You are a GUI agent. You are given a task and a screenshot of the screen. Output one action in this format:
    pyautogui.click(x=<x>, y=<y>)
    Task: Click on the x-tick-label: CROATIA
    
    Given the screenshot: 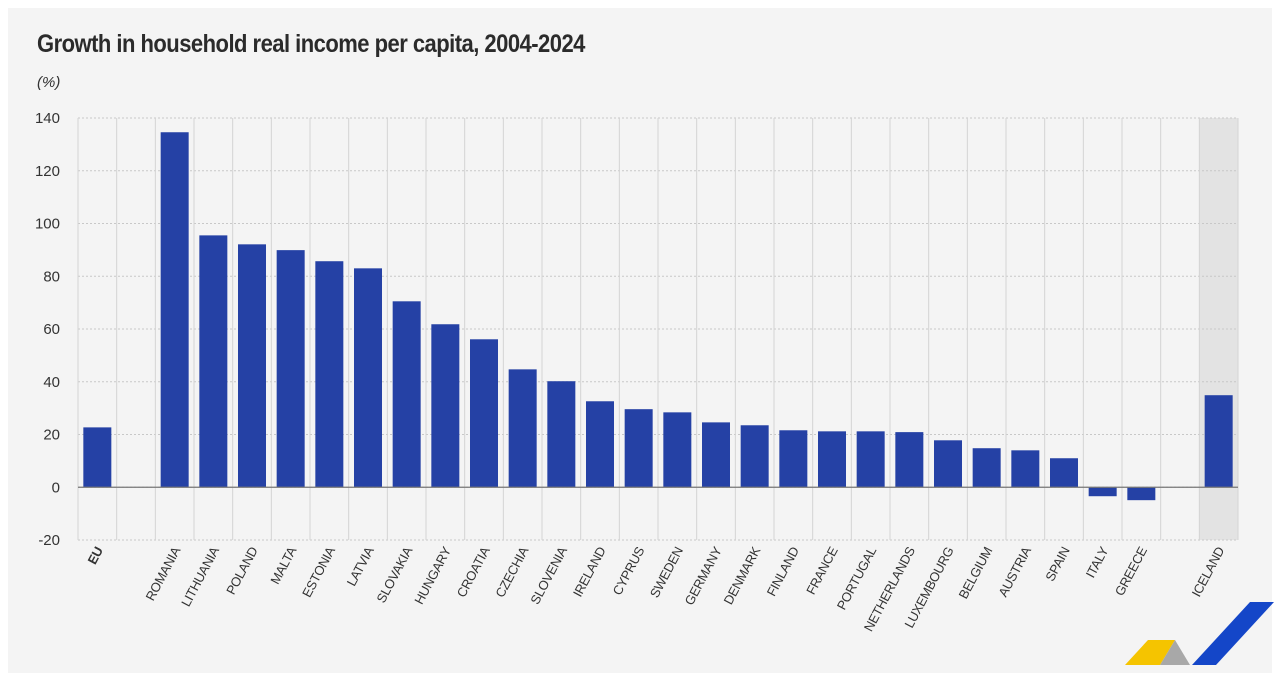 What is the action you would take?
    pyautogui.click(x=473, y=572)
    